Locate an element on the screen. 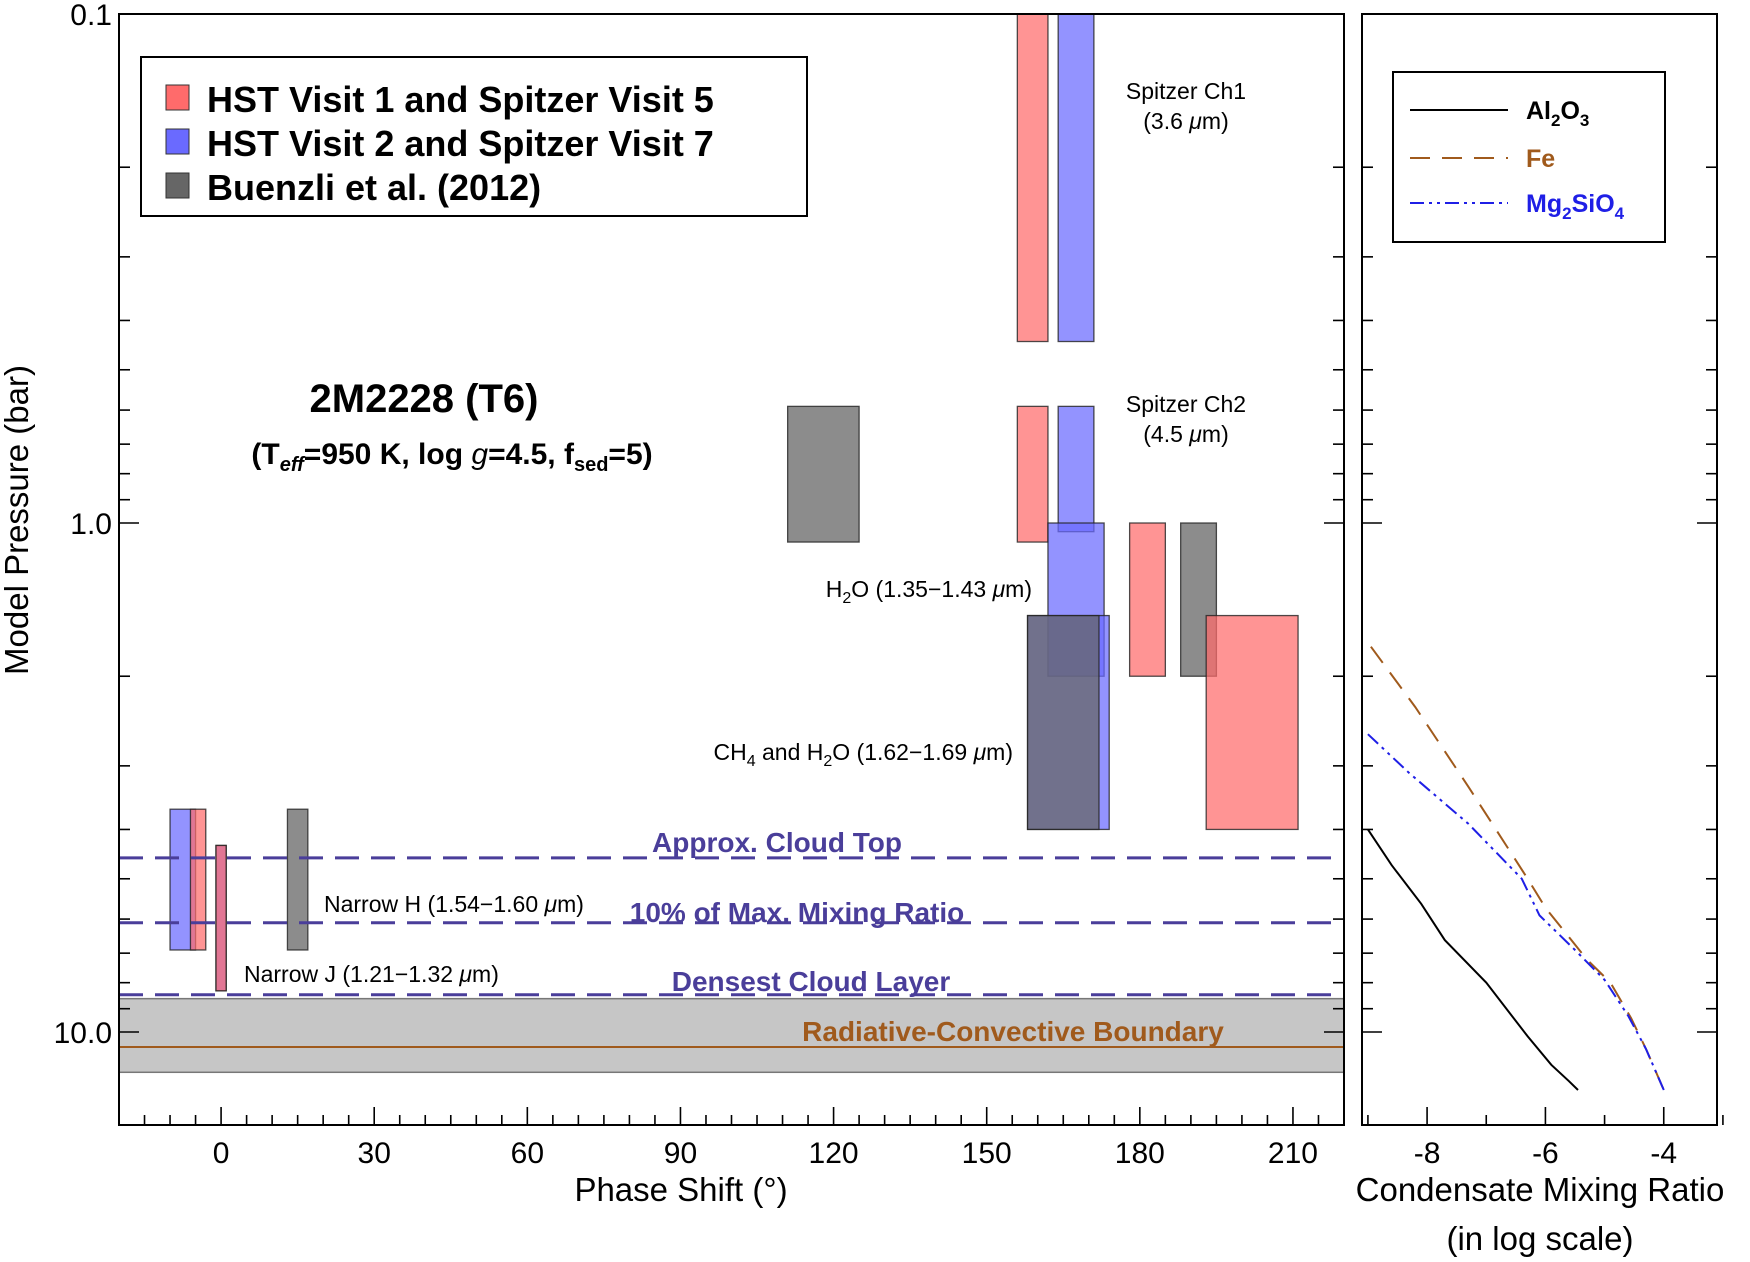  legend-label-buenzli: Buenzli et al. (2012) is located at coordinates (374, 187).